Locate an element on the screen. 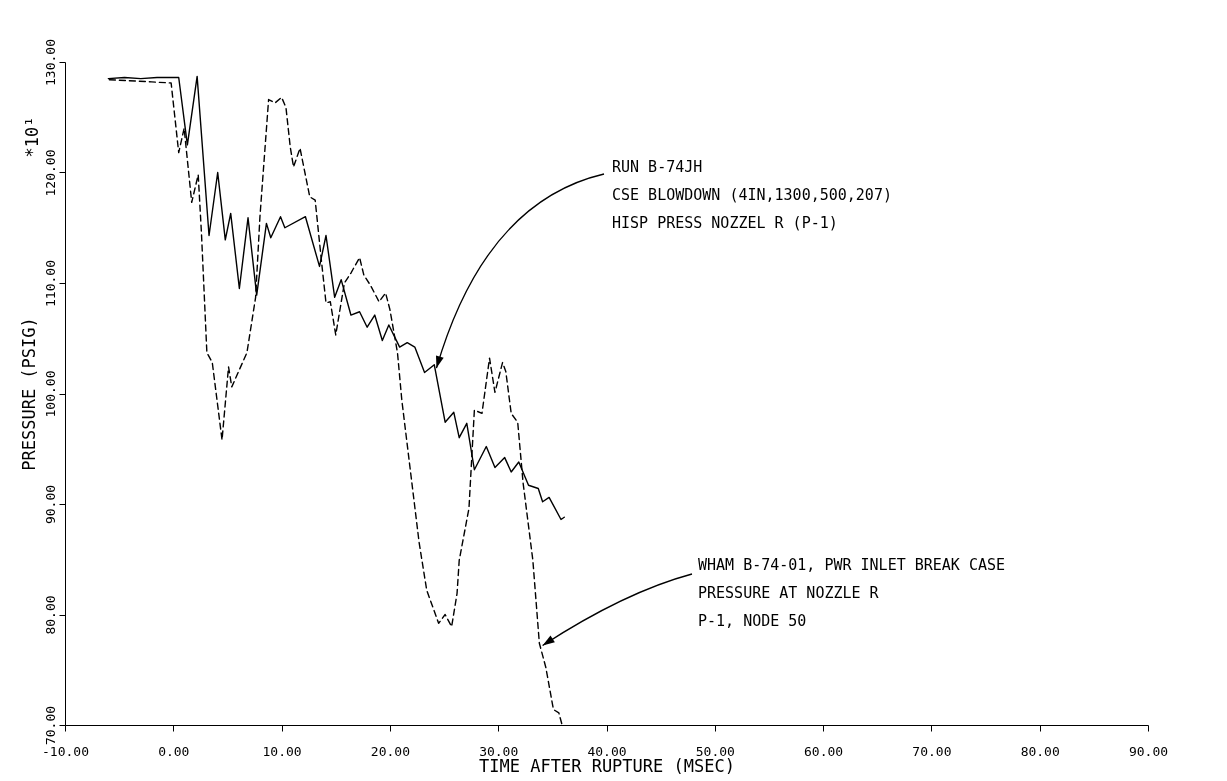 The width and height of the screenshot is (1227, 781). y-axis-title: PRESSURE (PSIG) is located at coordinates (28, 394).